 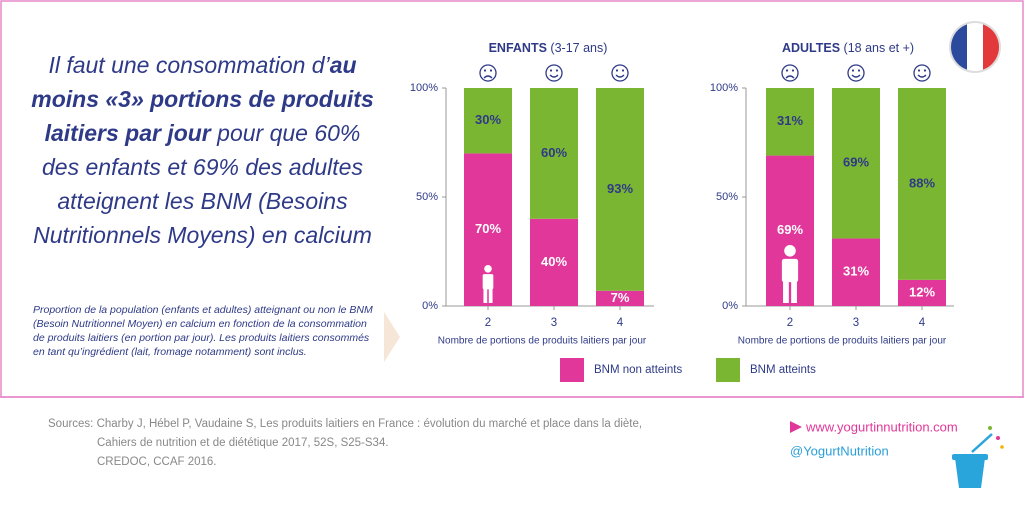 I want to click on value-label: 93%, so click(x=620, y=188).